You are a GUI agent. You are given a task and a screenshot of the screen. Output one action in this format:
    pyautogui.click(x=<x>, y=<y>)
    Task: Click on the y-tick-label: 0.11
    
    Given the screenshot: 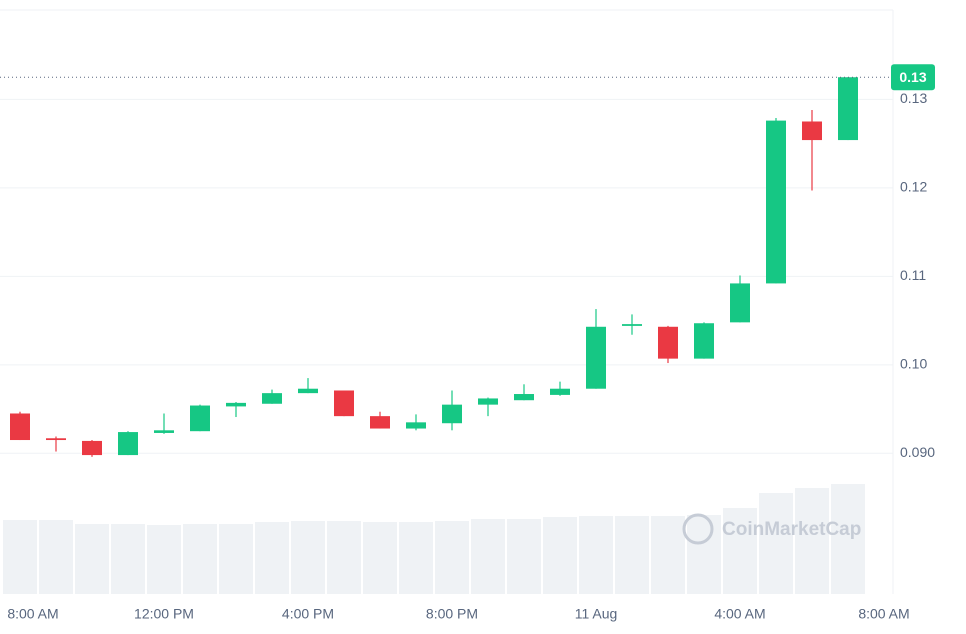 What is the action you would take?
    pyautogui.click(x=913, y=275)
    